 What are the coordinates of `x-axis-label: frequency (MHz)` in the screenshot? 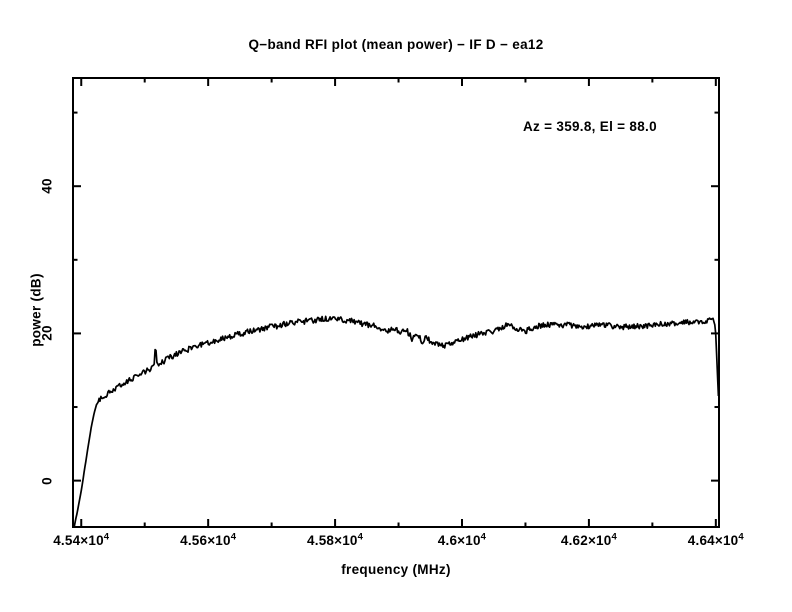 It's located at (396, 569).